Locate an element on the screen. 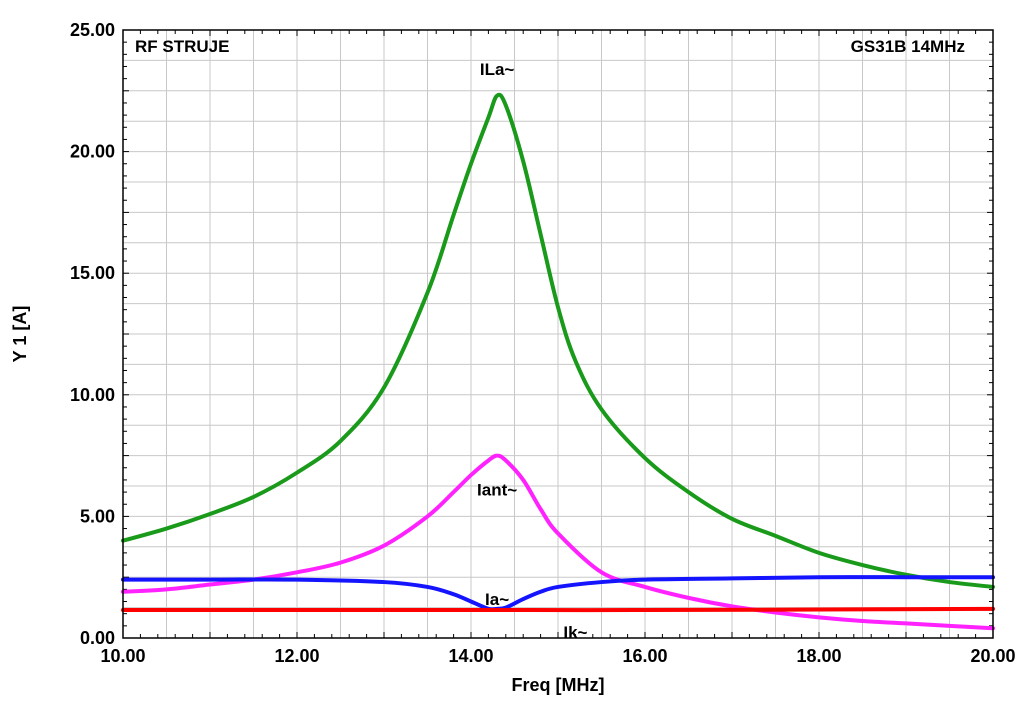 The width and height of the screenshot is (1030, 716). x-tick-label: 14.00 is located at coordinates (470, 656).